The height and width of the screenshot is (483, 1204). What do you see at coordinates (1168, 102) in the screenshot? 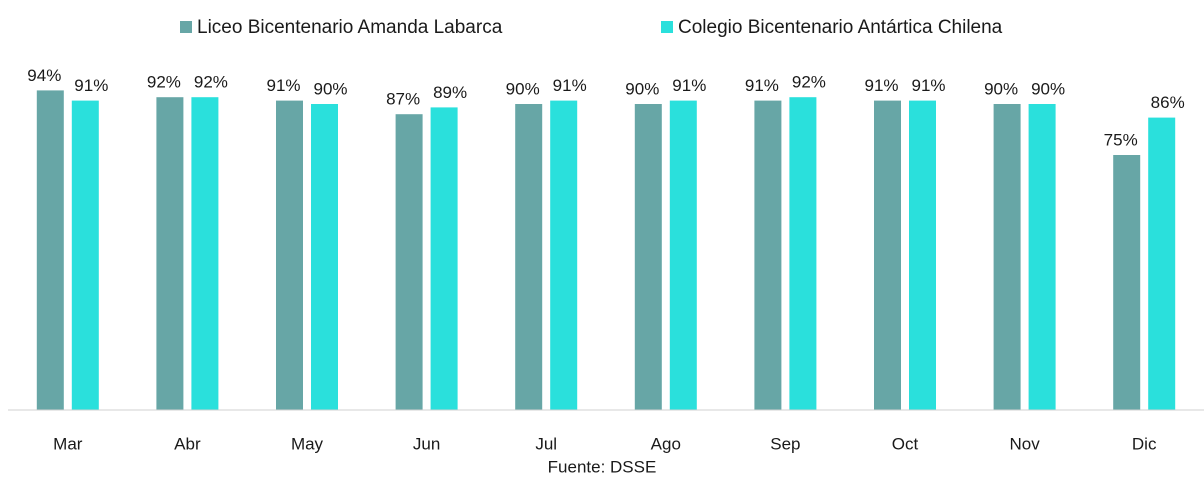
I see `data-label: 86%` at bounding box center [1168, 102].